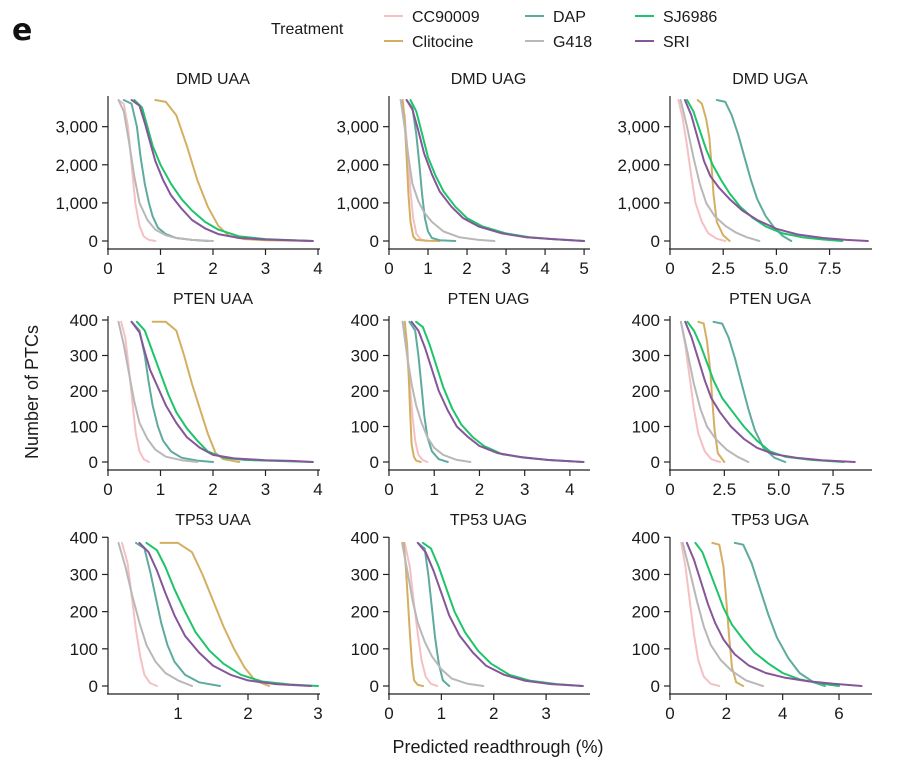  Describe the element at coordinates (676, 42) in the screenshot. I see `legend-label: SRI` at that location.